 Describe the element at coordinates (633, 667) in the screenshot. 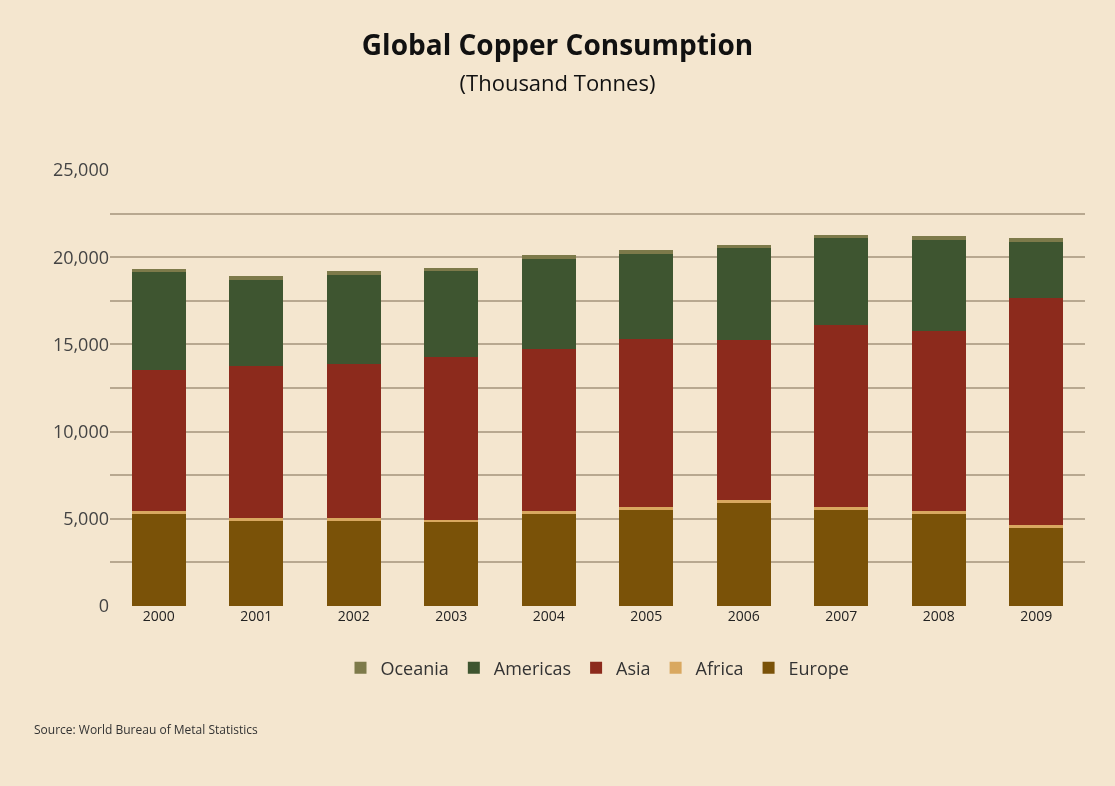

I see `legend-label: Asia` at that location.